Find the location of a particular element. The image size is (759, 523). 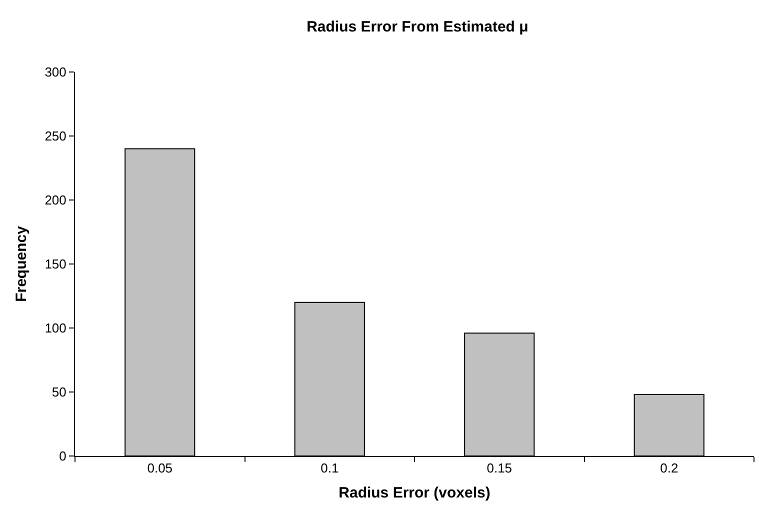

x-tick-label: 0.15 is located at coordinates (499, 468).